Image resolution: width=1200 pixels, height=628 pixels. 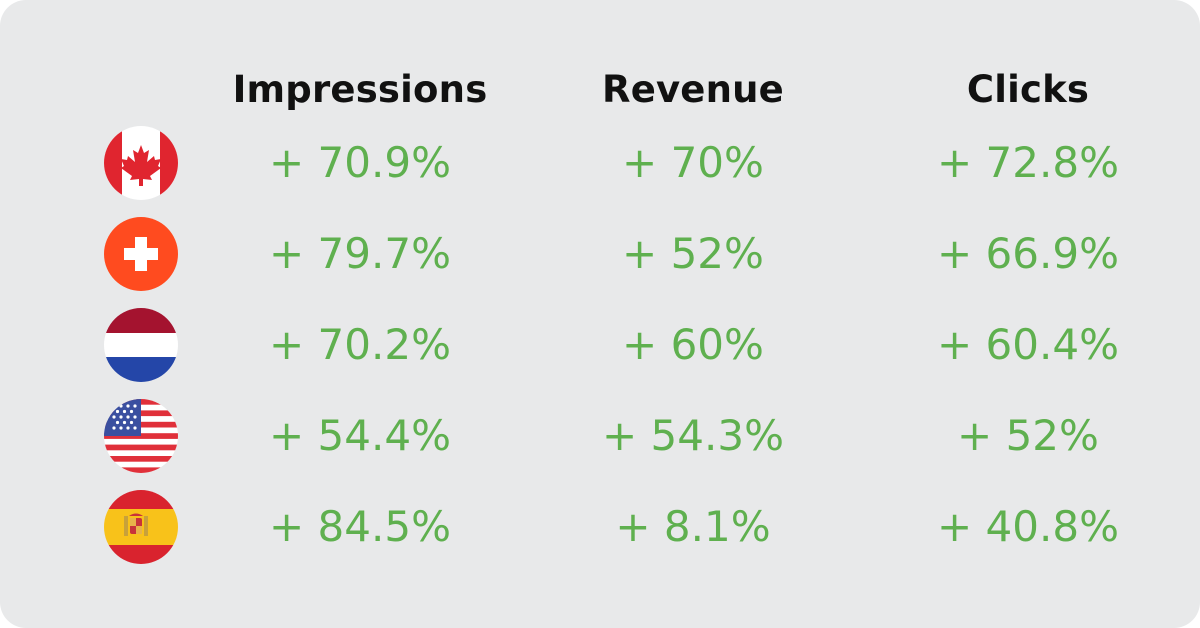 What do you see at coordinates (141, 527) in the screenshot?
I see `spain-flag-icon` at bounding box center [141, 527].